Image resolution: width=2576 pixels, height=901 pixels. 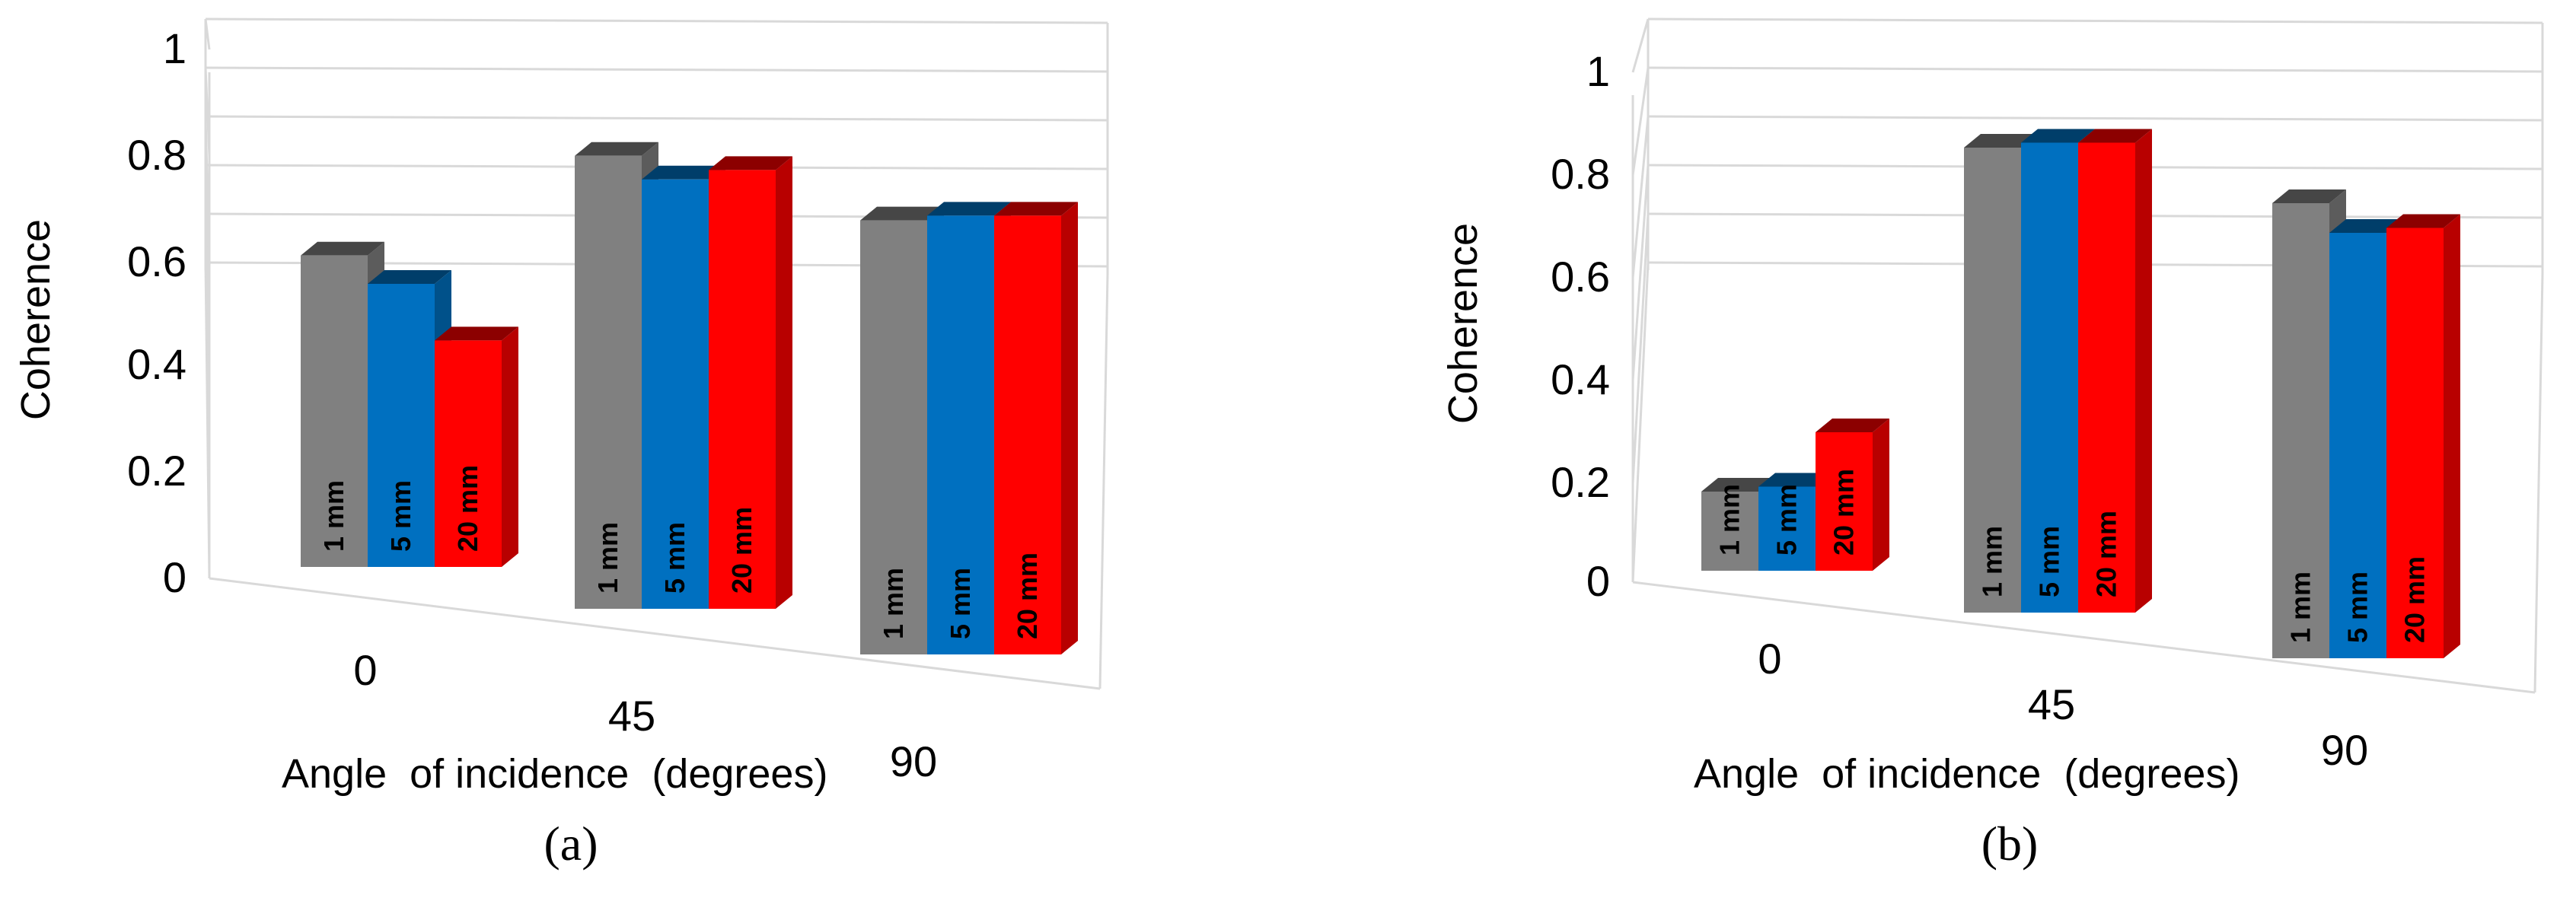 I want to click on y-tick-label: 0.6, so click(x=1581, y=277).